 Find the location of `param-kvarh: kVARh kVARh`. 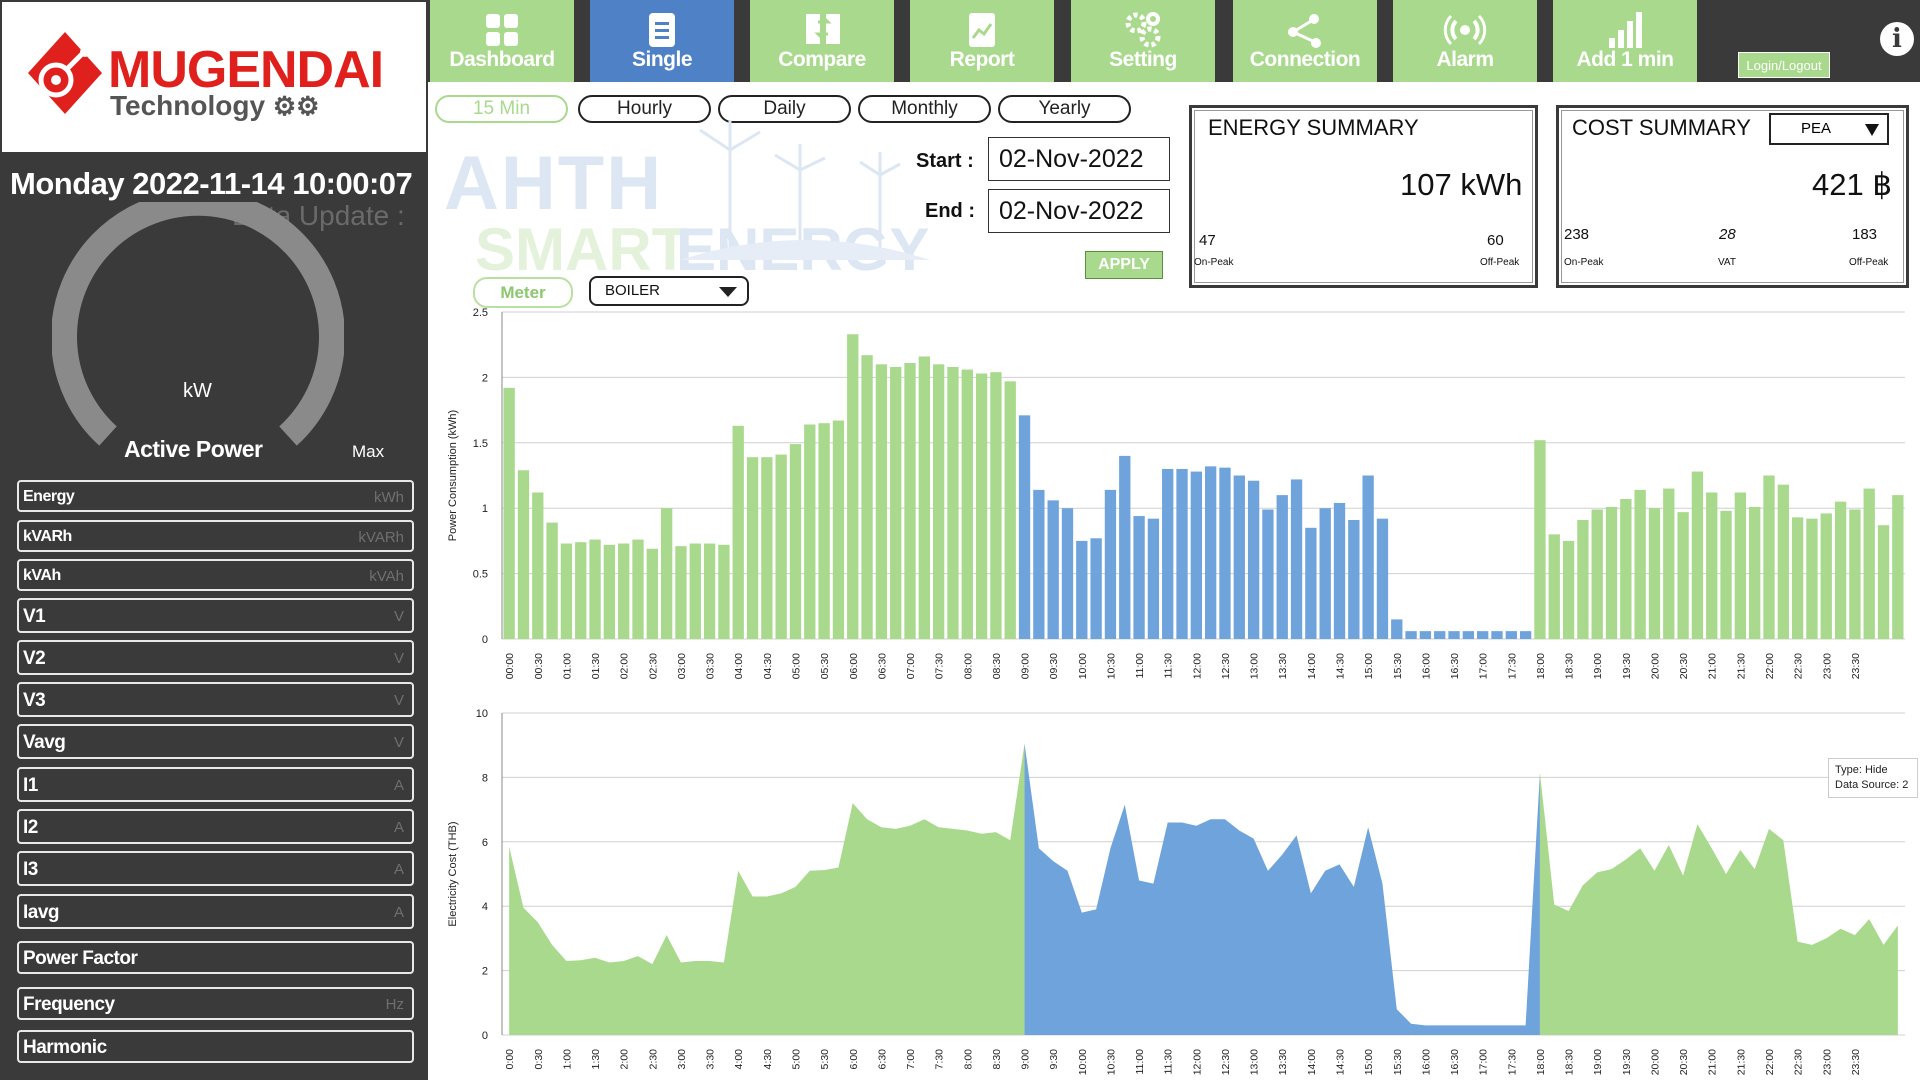

param-kvarh: kVARh kVARh is located at coordinates (215, 536).